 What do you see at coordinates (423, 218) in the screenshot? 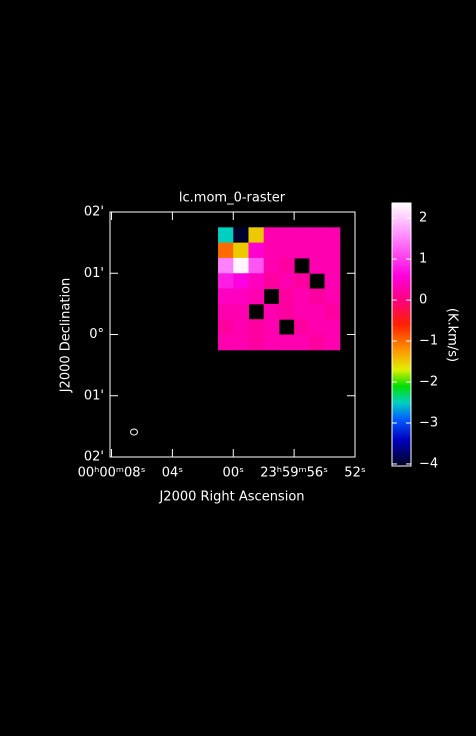
I see `colorbar-tick-label: 2` at bounding box center [423, 218].